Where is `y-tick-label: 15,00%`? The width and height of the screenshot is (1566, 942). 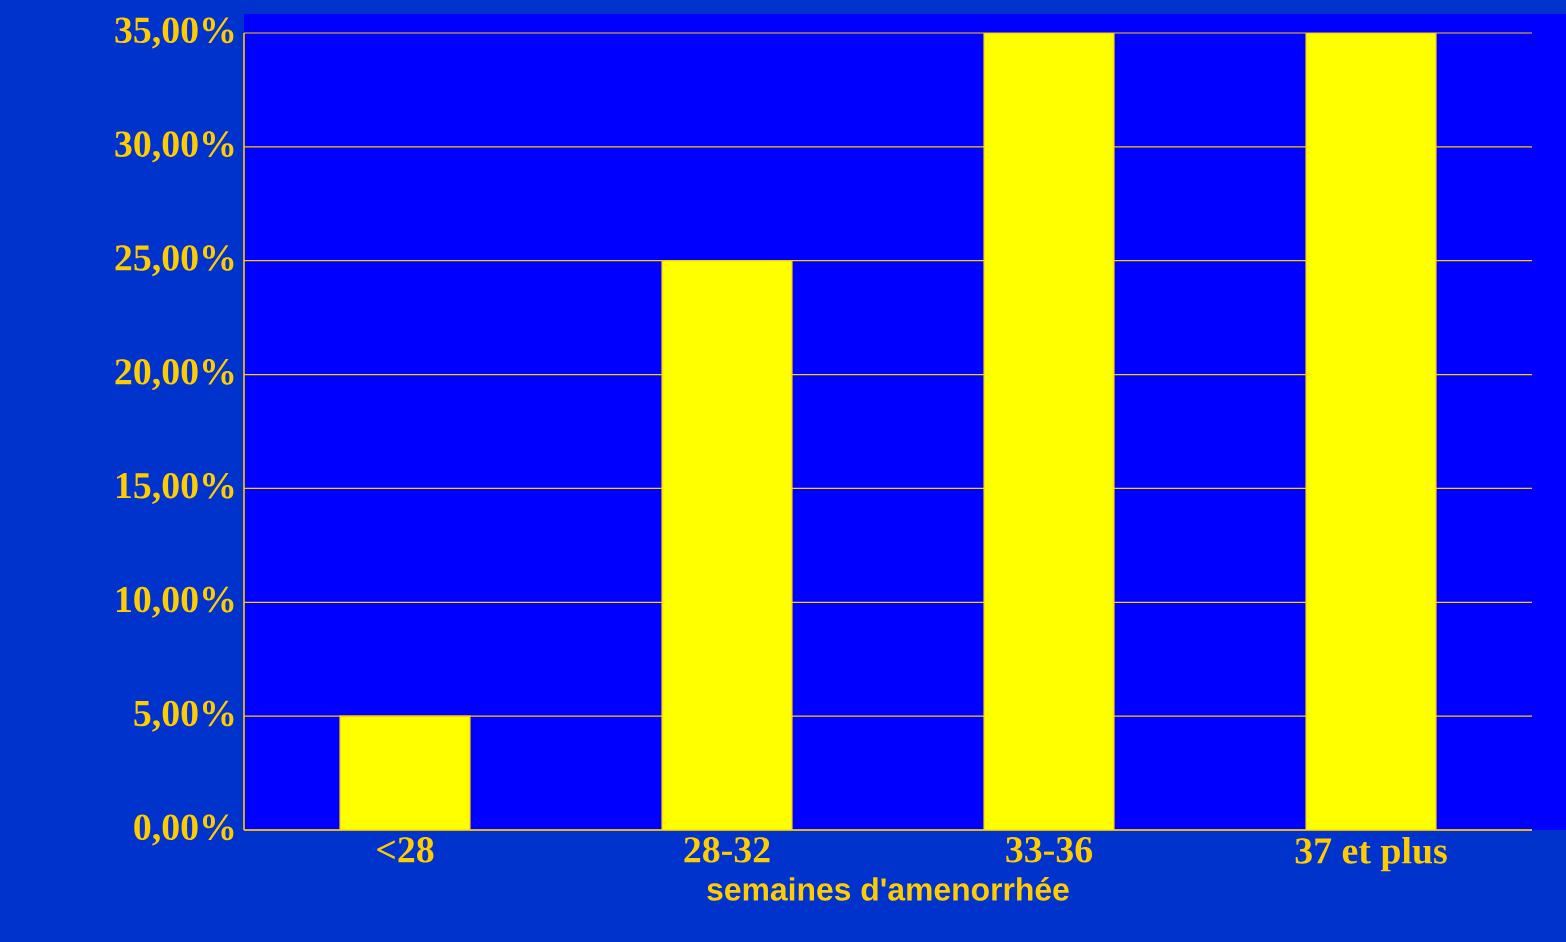 y-tick-label: 15,00% is located at coordinates (175, 488).